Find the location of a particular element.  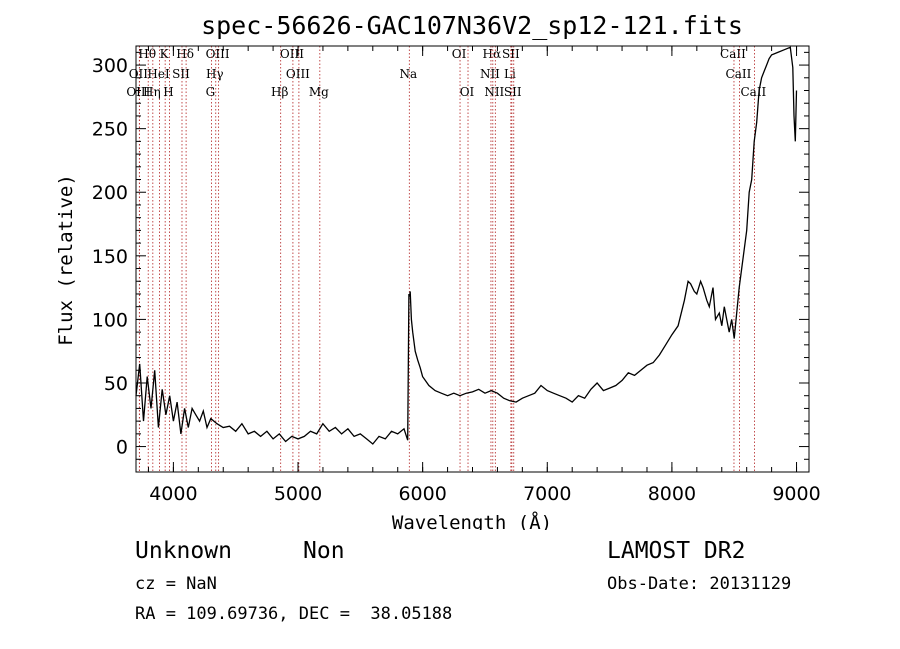

y-tick-label: 50 is located at coordinates (116, 384).